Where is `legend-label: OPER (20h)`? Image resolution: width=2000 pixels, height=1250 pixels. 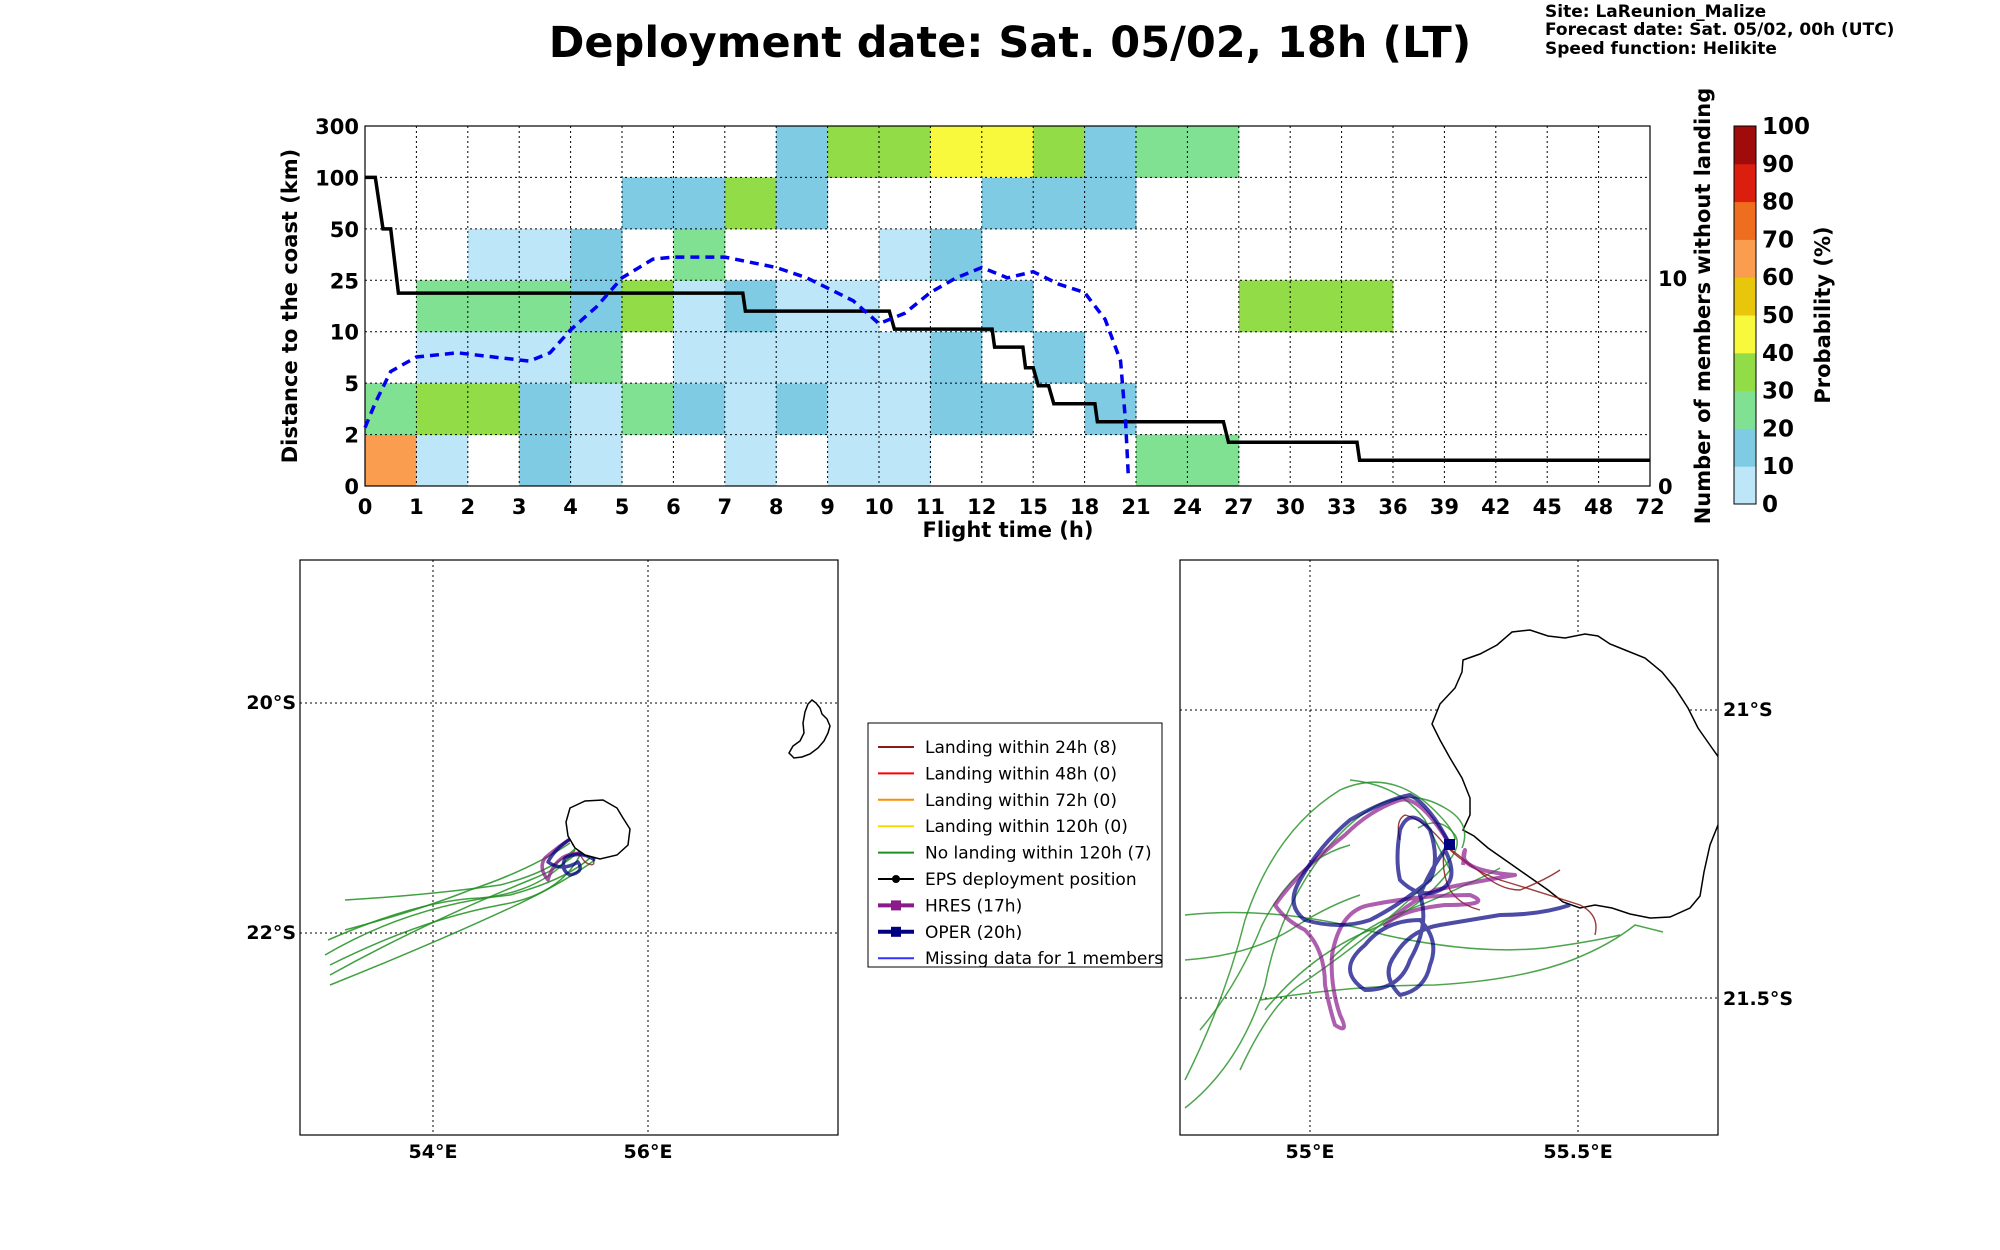 legend-label: OPER (20h) is located at coordinates (973, 933).